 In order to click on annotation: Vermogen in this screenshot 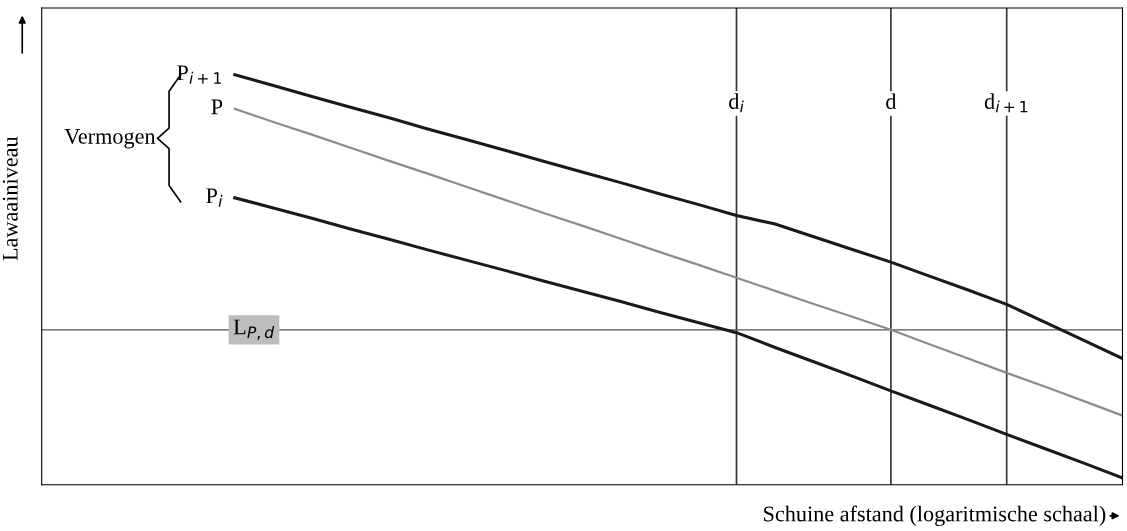, I will do `click(110, 139)`.